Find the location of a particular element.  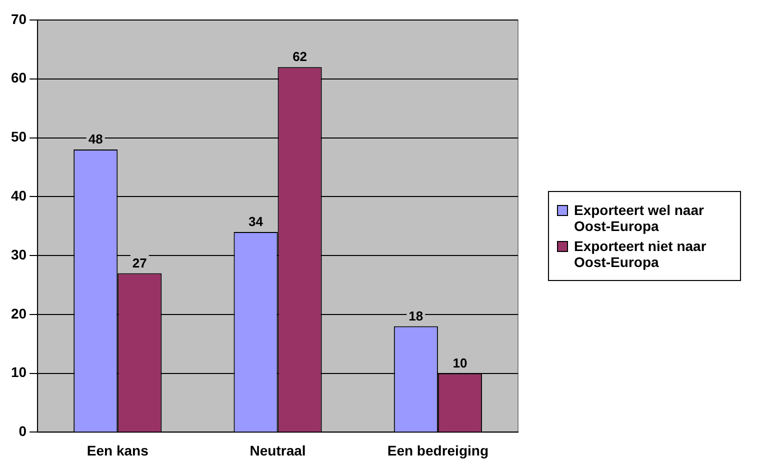

legend-label: Exporteert wel naar Oost-Europa is located at coordinates (639, 218).